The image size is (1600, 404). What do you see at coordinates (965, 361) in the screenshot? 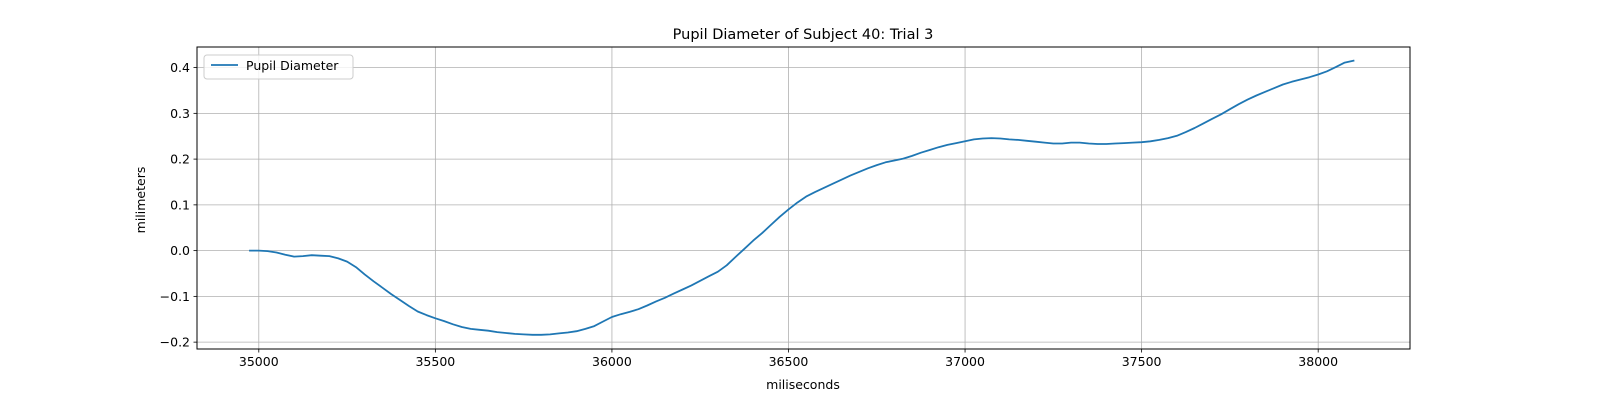
I see `x-tick-label: 37000` at bounding box center [965, 361].